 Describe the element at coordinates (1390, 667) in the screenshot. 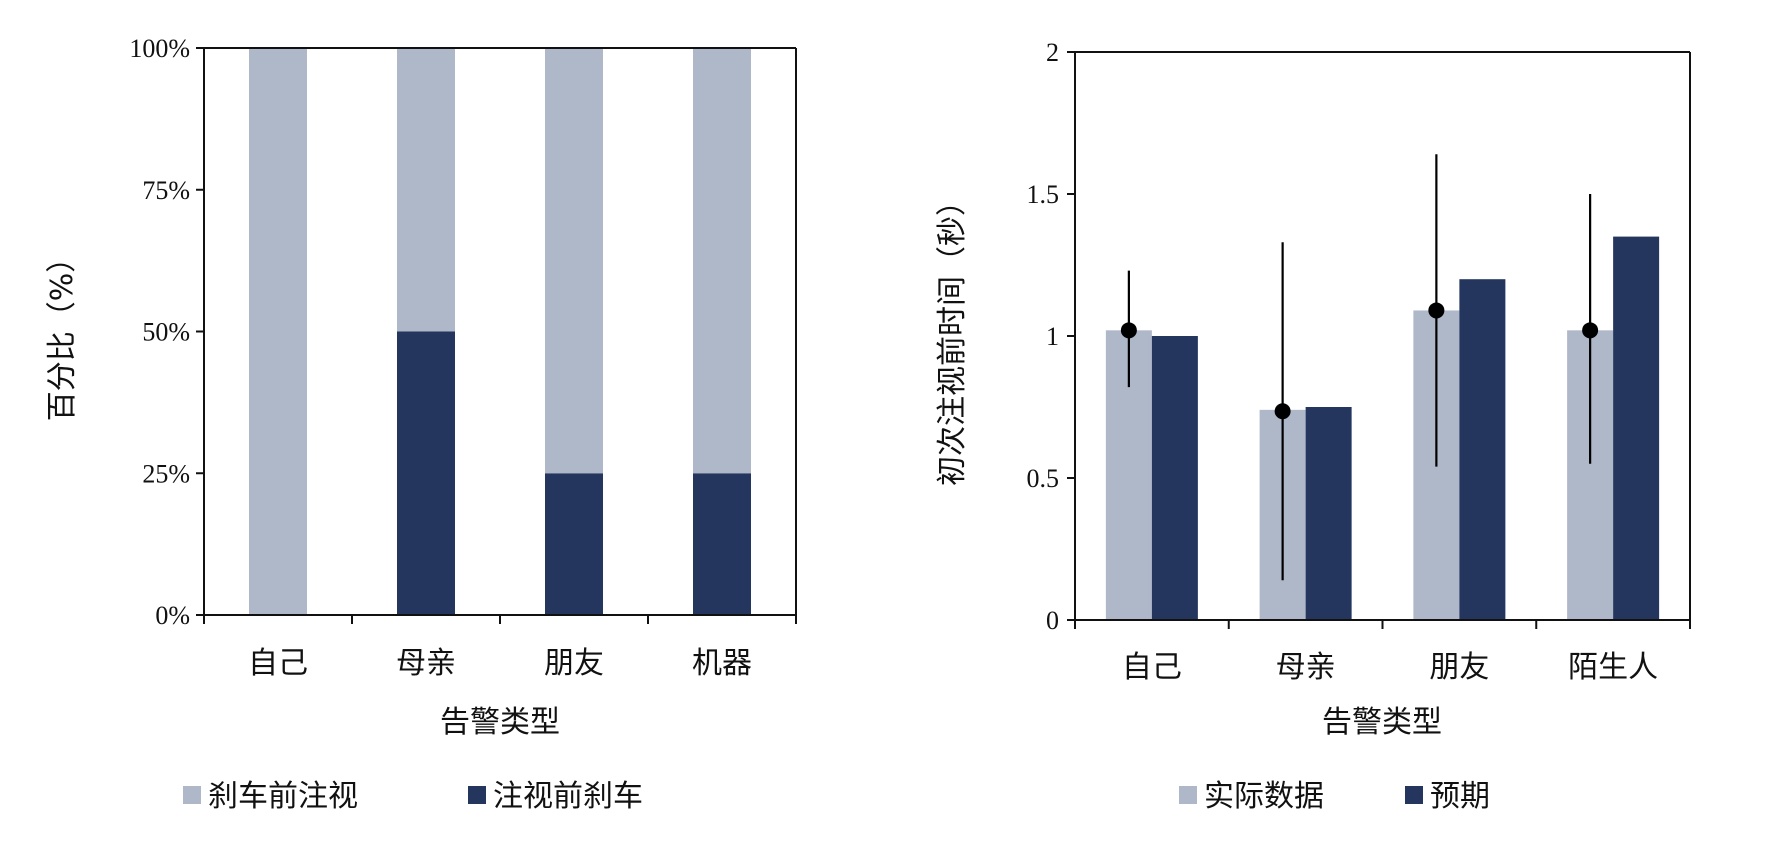

I see `right-category-labels: 自己 母亲 朋友 陌生人` at that location.